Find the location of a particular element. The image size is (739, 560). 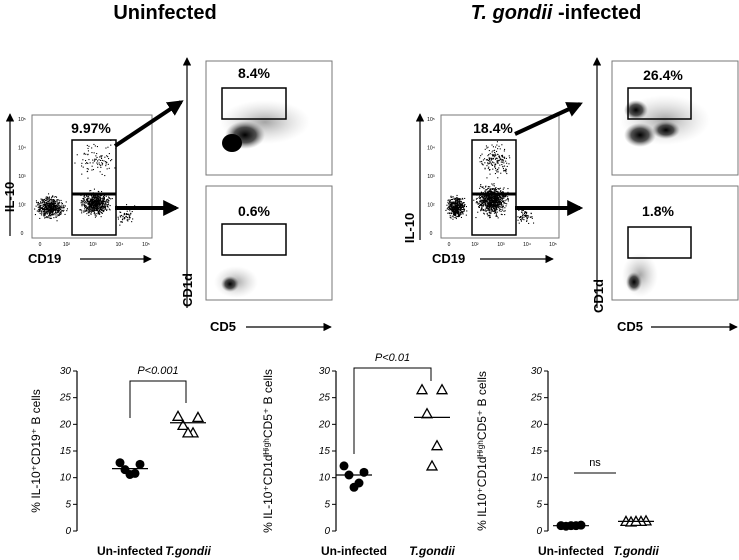

y-axis-label: % IL-10⁺CD1dᴴⁱᵍʰCD5⁺ B cells is located at coordinates (268, 451).